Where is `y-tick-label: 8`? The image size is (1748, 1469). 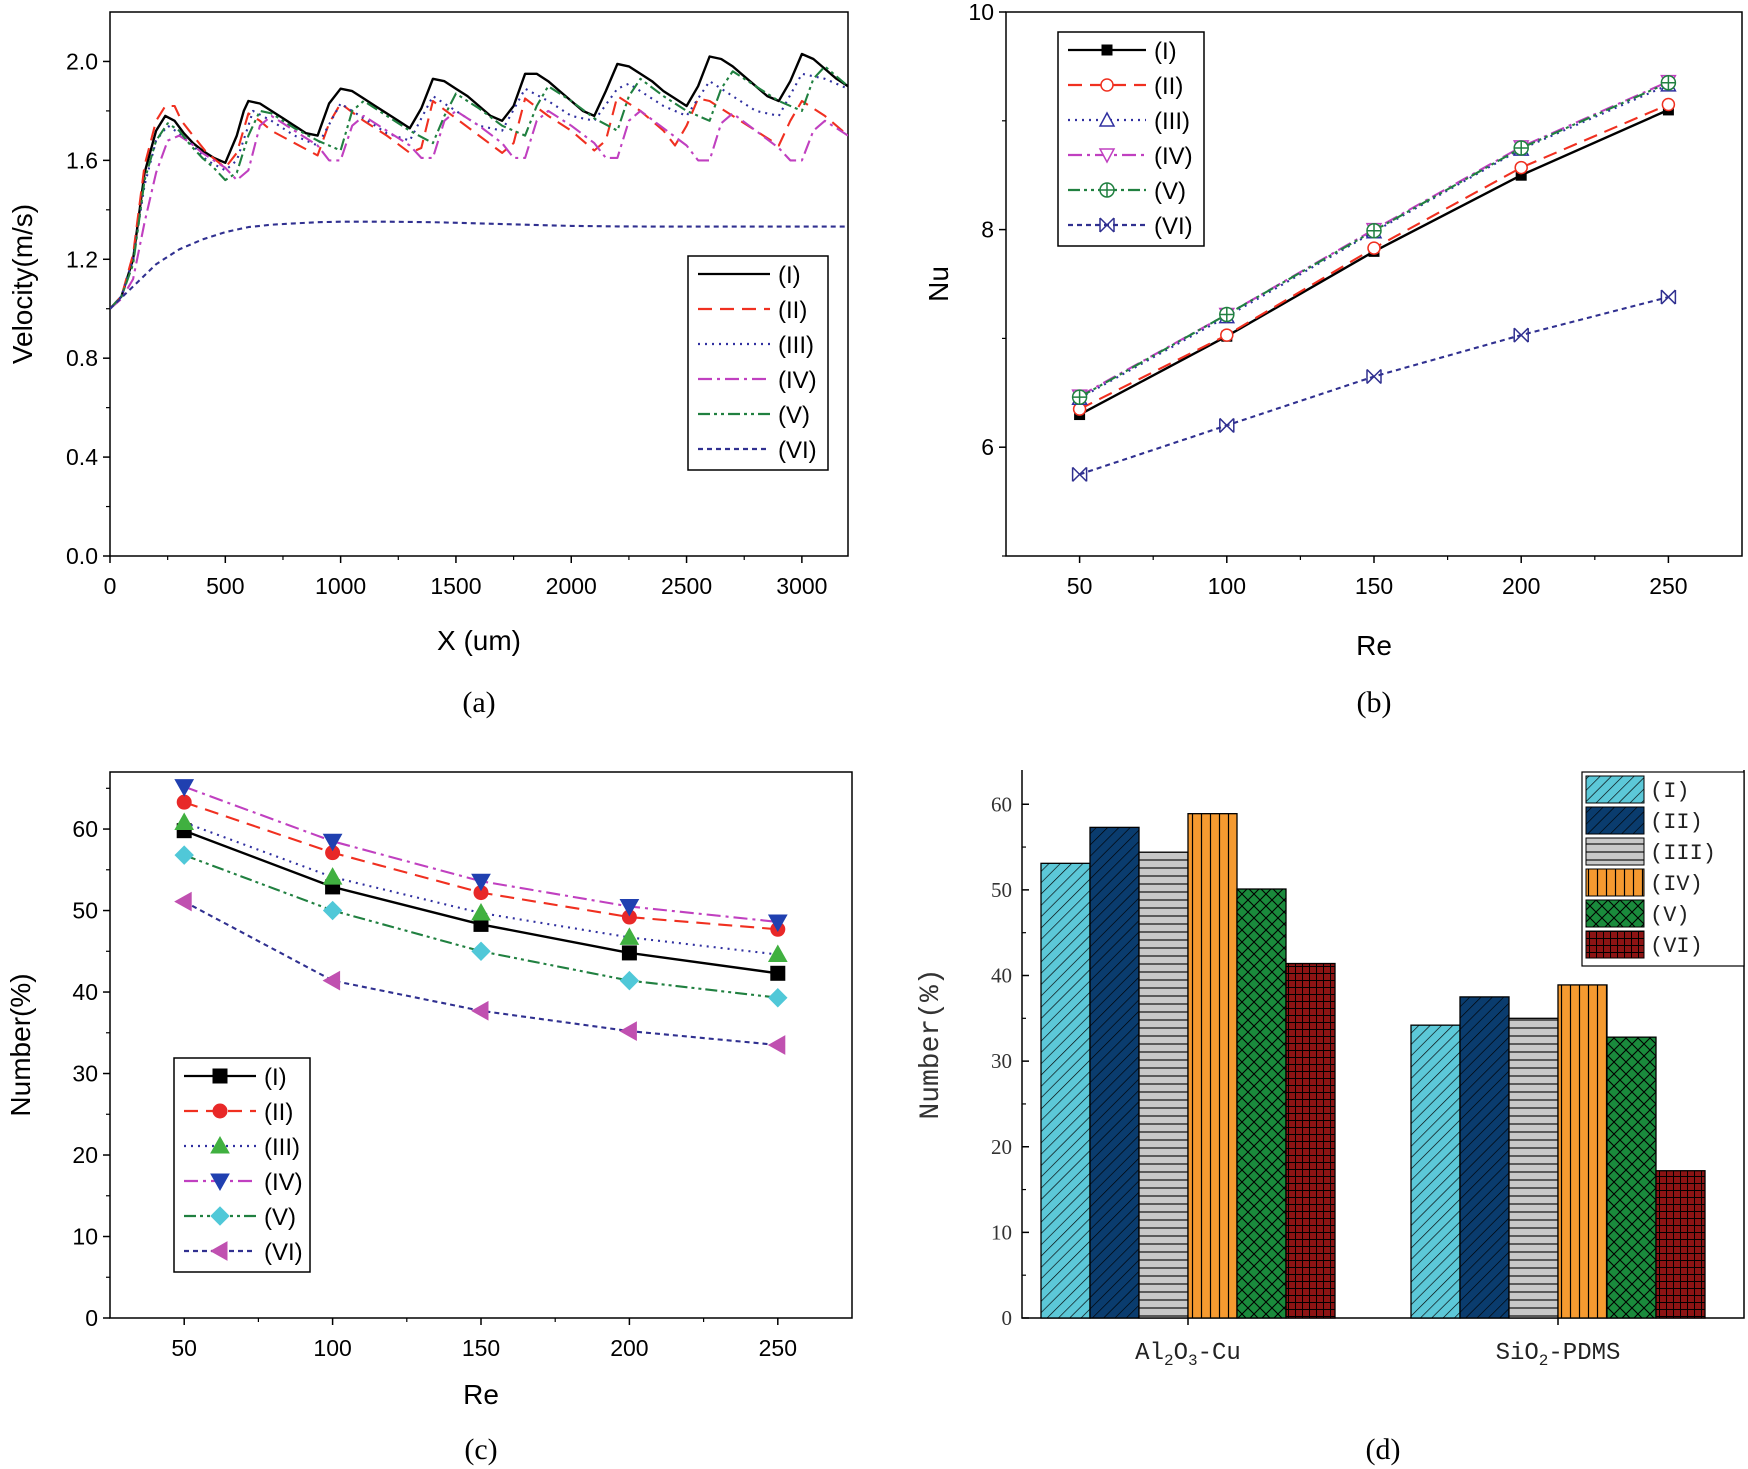 y-tick-label: 8 is located at coordinates (987, 230).